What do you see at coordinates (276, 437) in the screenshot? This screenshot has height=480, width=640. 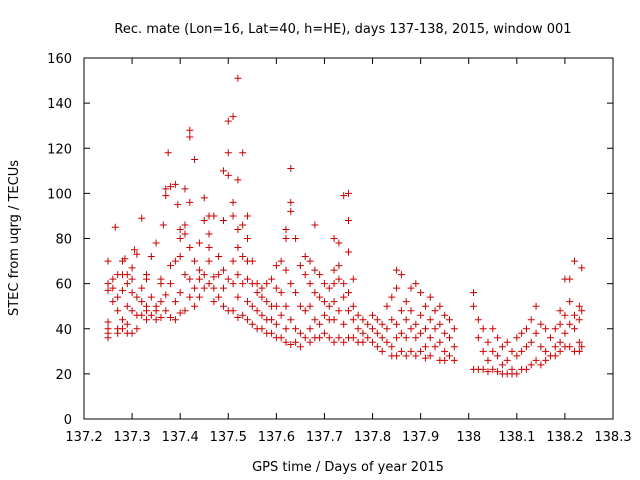 I see `x-tick-label: 137.6` at bounding box center [276, 437].